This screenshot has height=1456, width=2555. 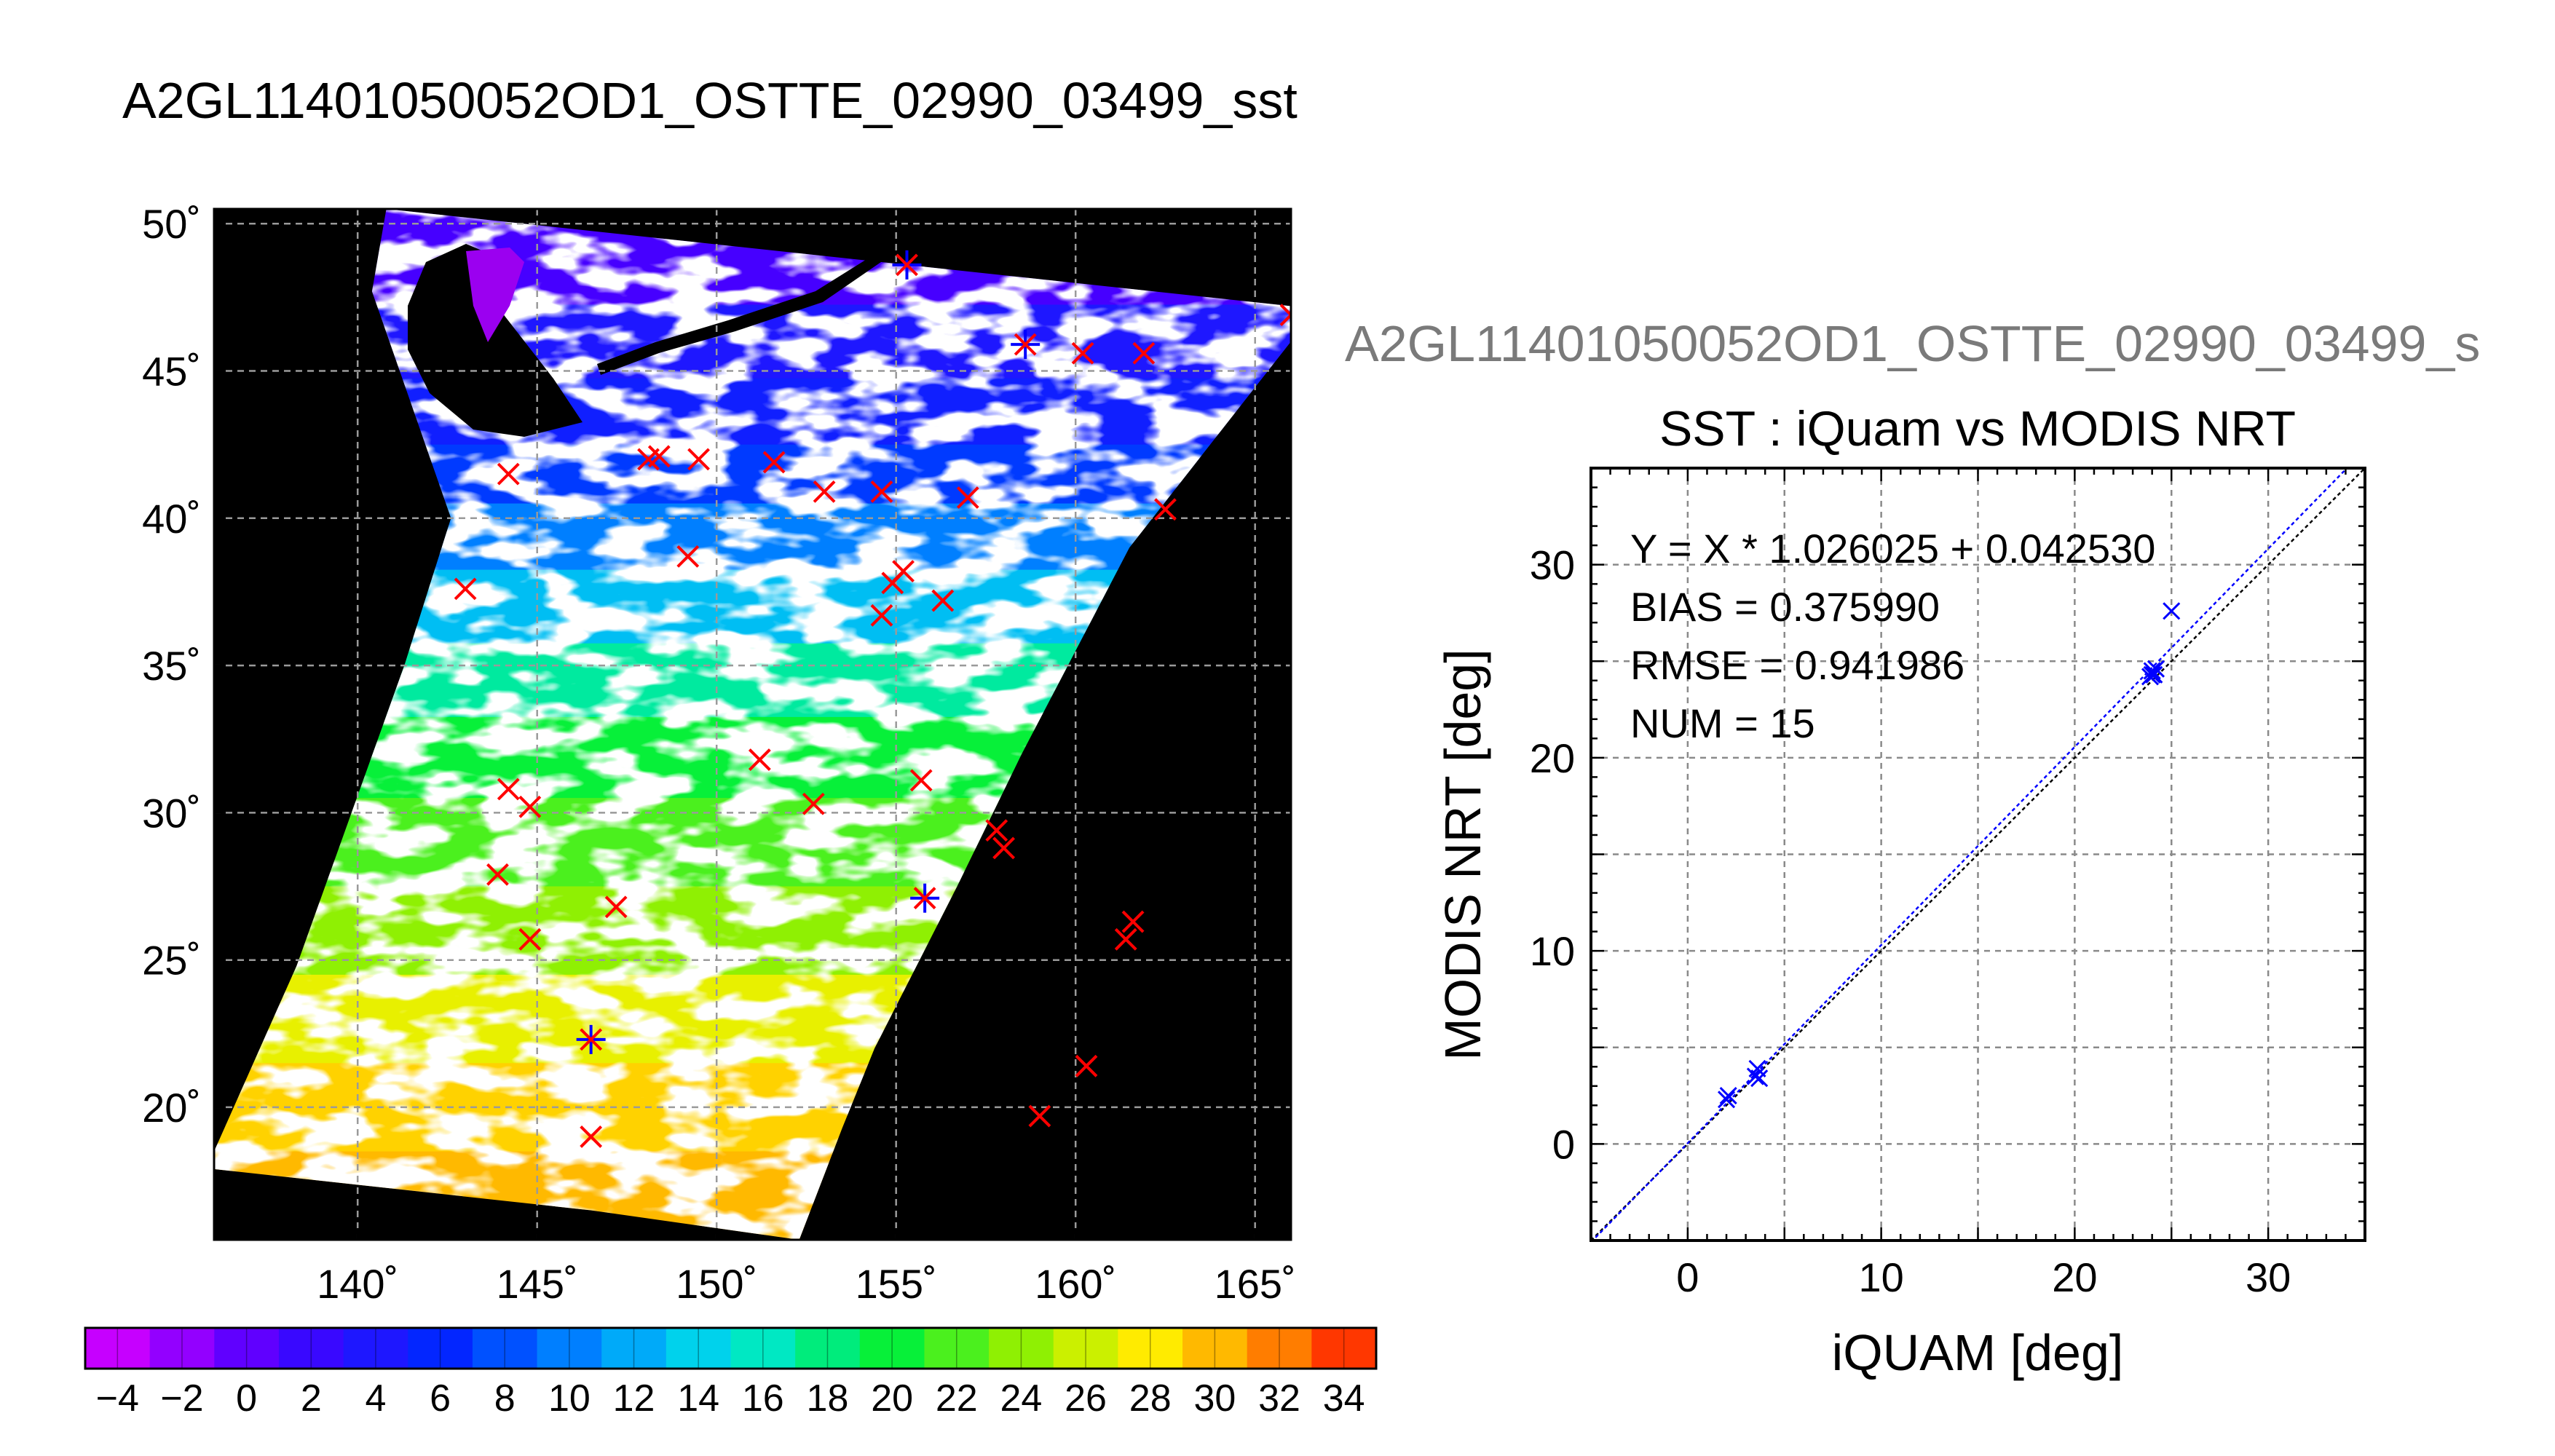 What do you see at coordinates (710, 100) in the screenshot?
I see `figure-title: A2GL11401050052OD1_OSTTE_02990_03499_sst` at bounding box center [710, 100].